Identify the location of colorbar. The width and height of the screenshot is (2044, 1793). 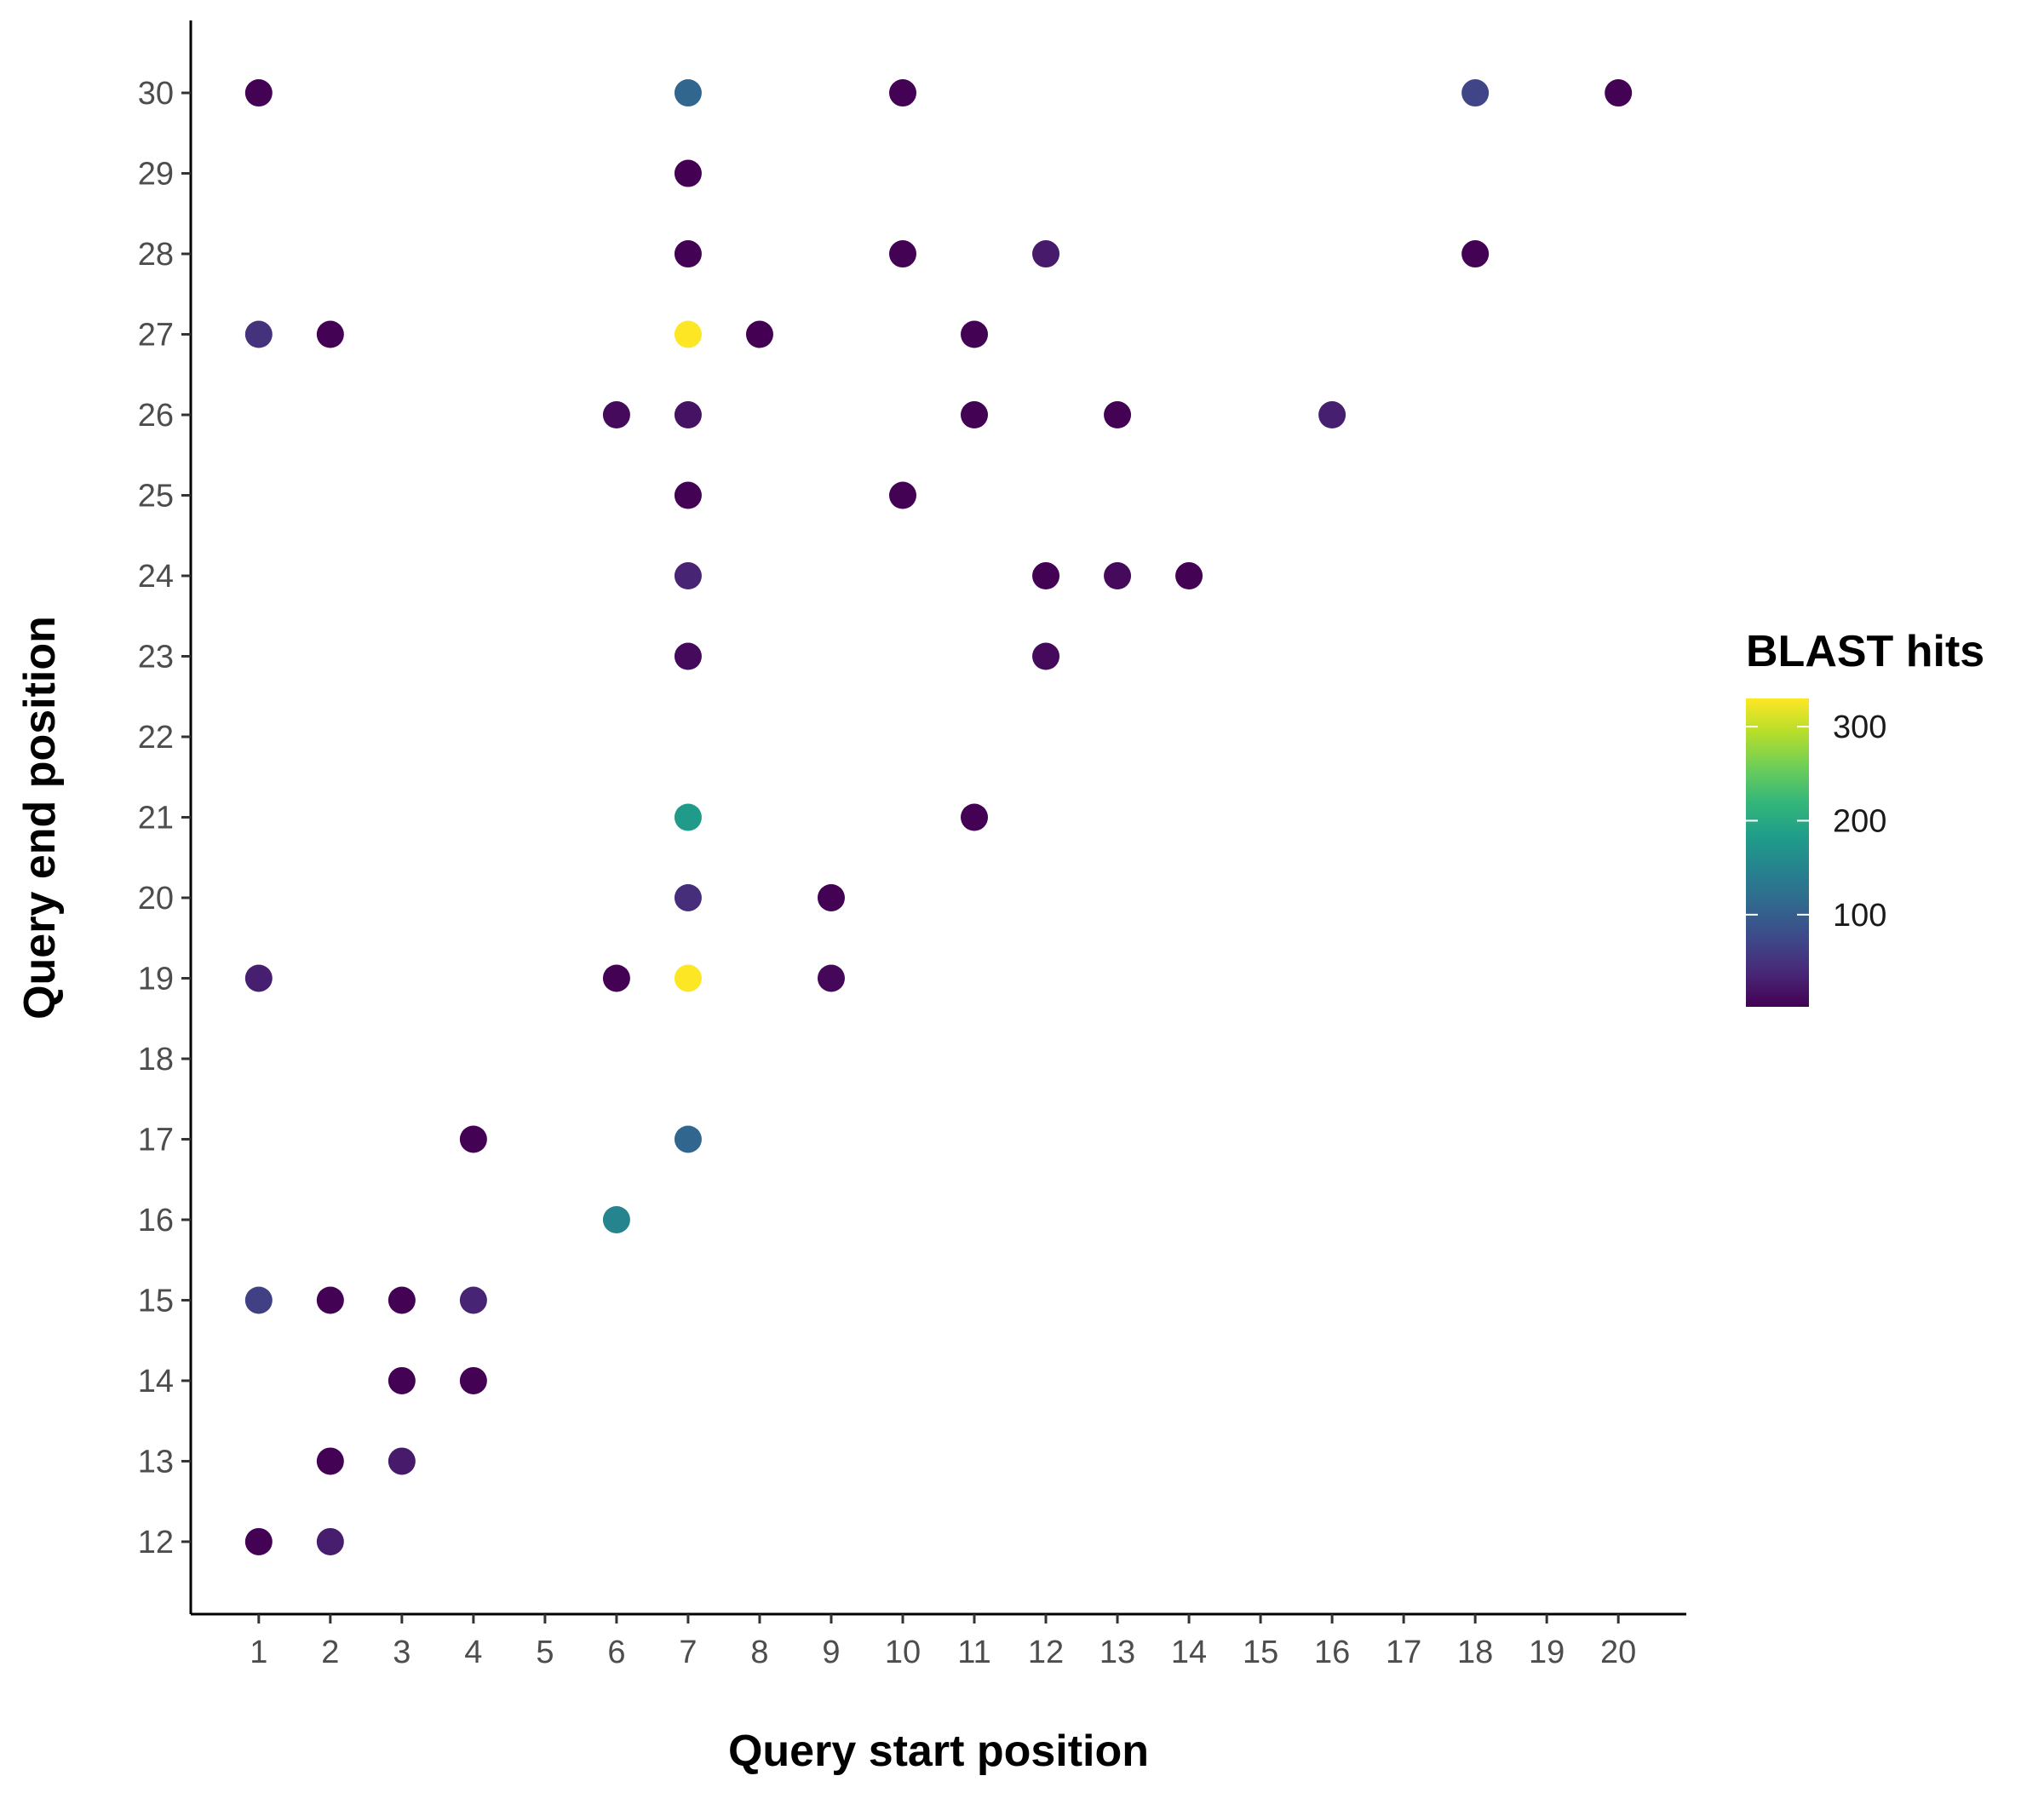
(1777, 853).